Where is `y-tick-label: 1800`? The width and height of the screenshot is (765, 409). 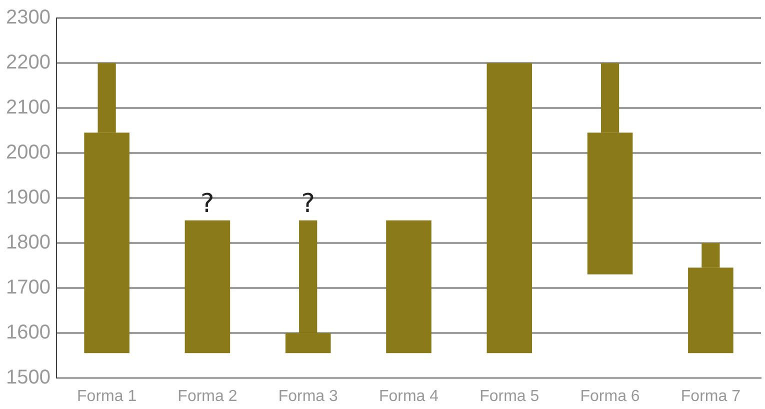
y-tick-label: 1800 is located at coordinates (28, 242).